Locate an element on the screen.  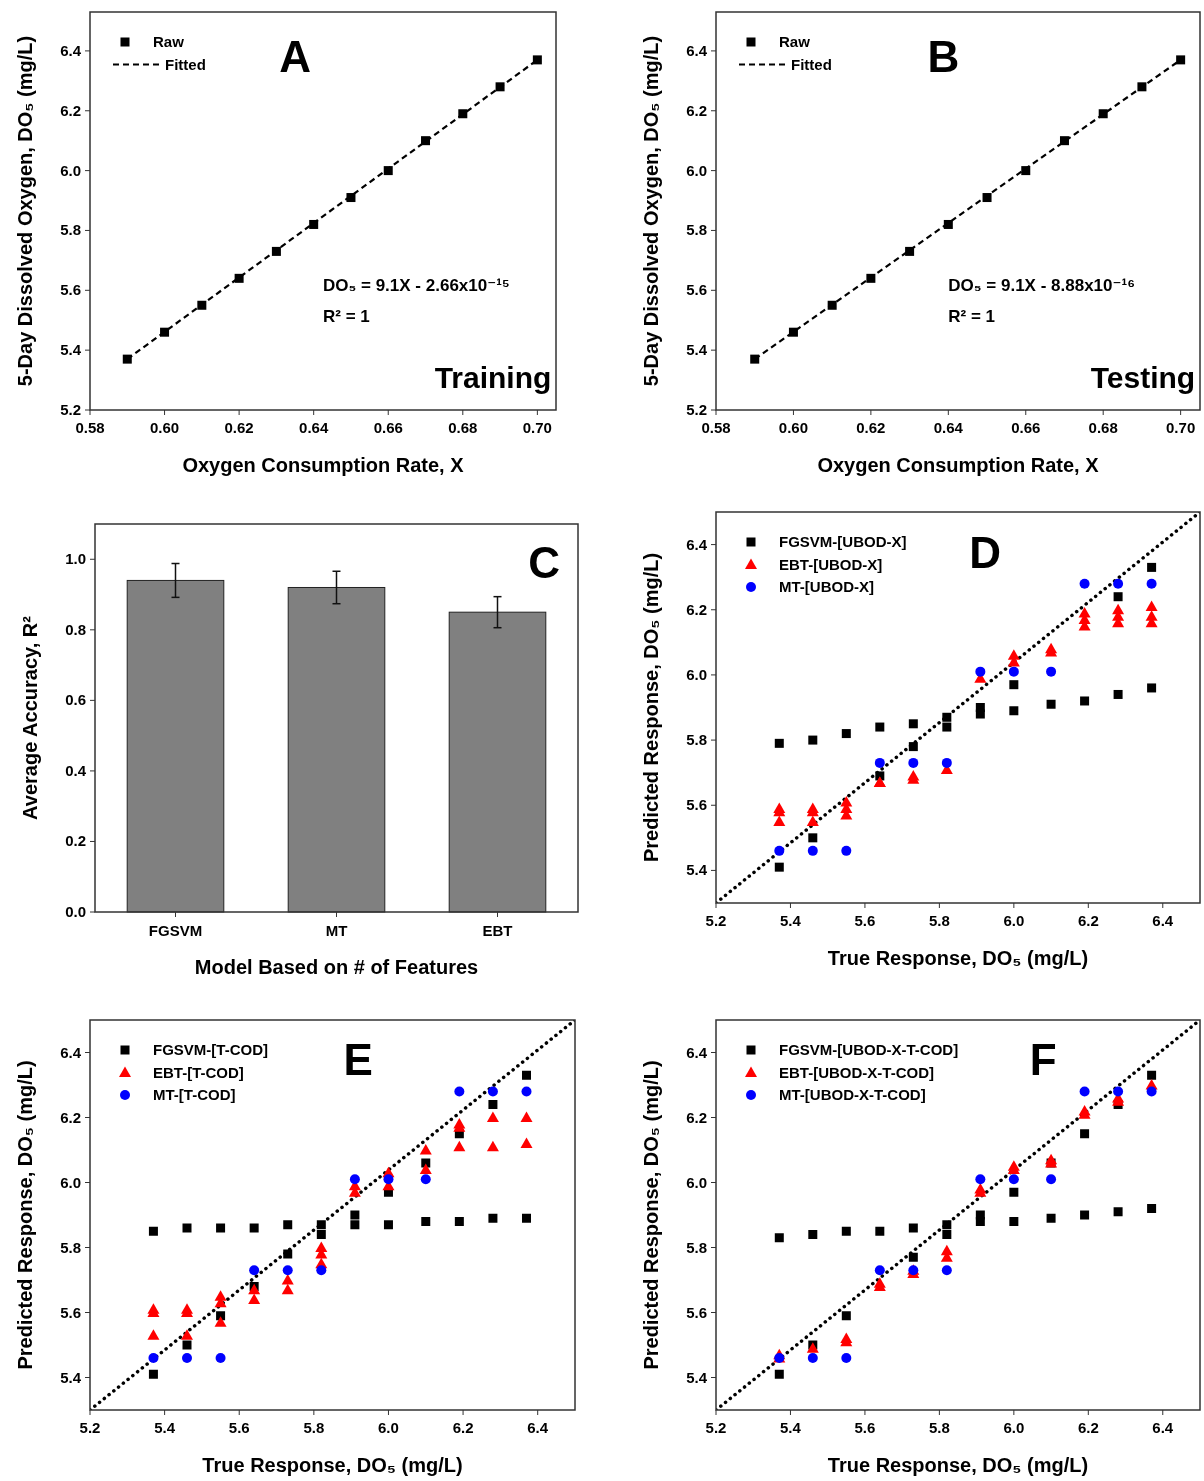
annotation: D is located at coordinates (985, 552).